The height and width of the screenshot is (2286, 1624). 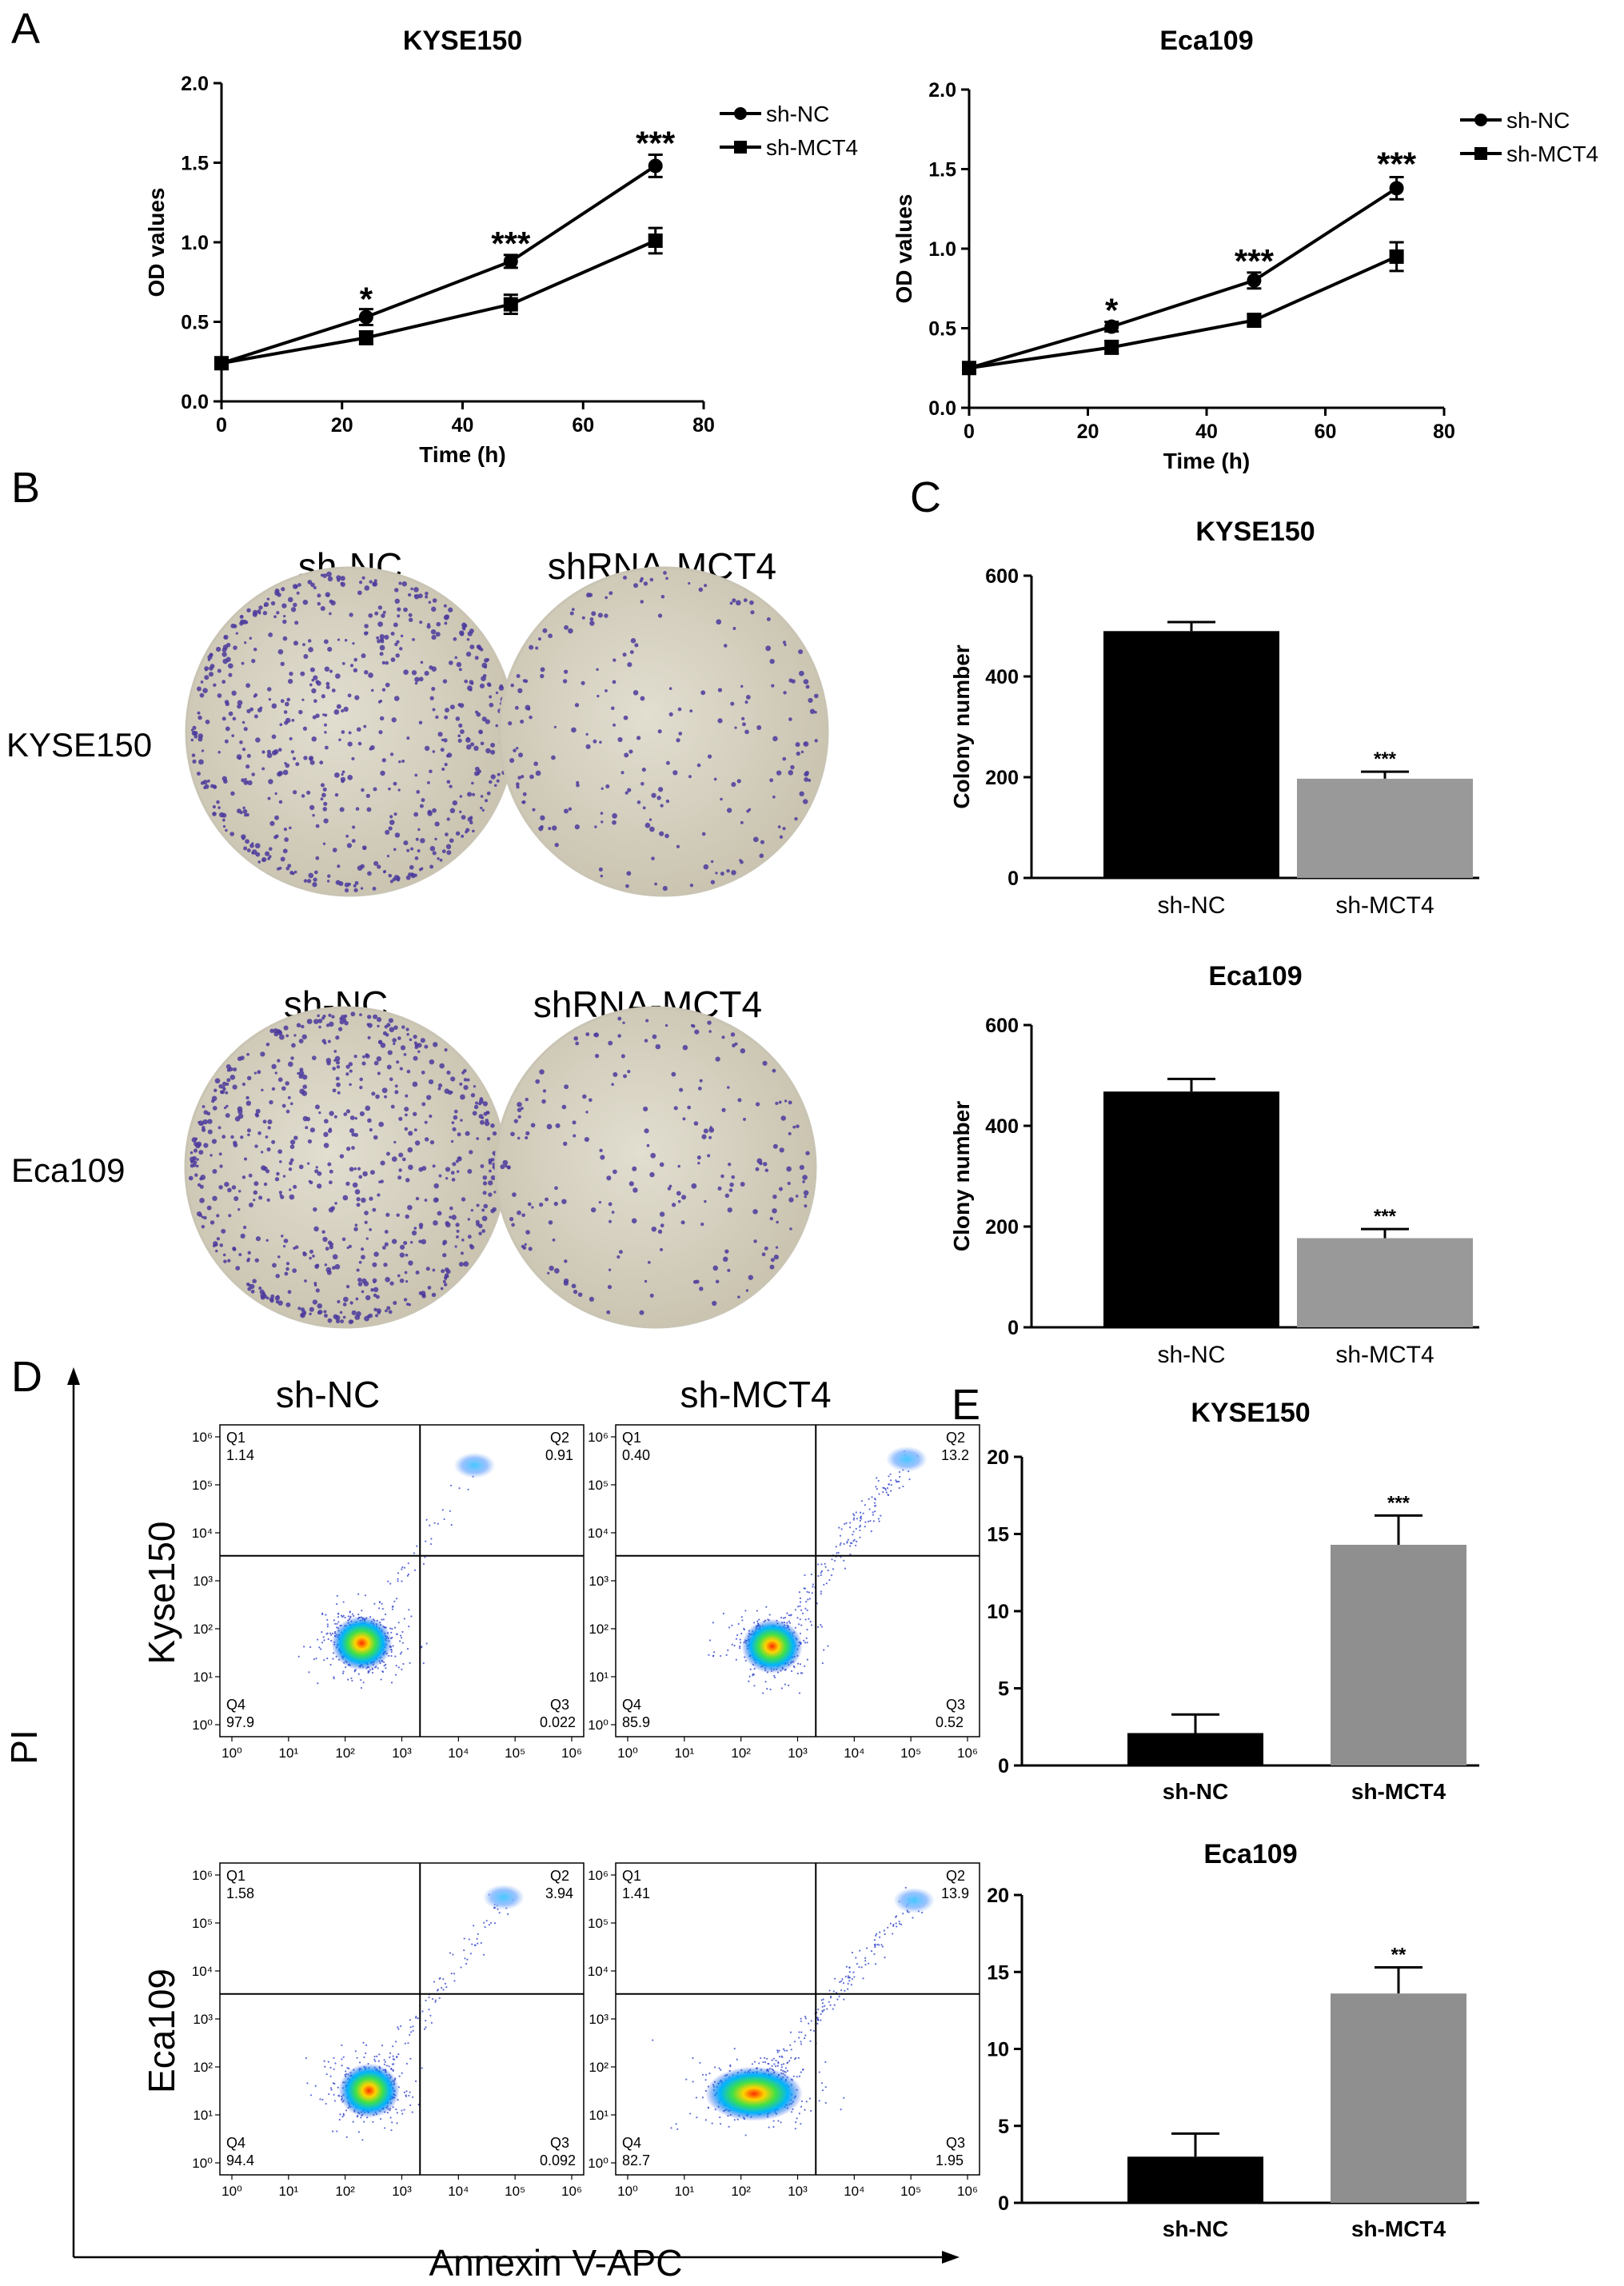 What do you see at coordinates (362, 1643) in the screenshot?
I see `density-core` at bounding box center [362, 1643].